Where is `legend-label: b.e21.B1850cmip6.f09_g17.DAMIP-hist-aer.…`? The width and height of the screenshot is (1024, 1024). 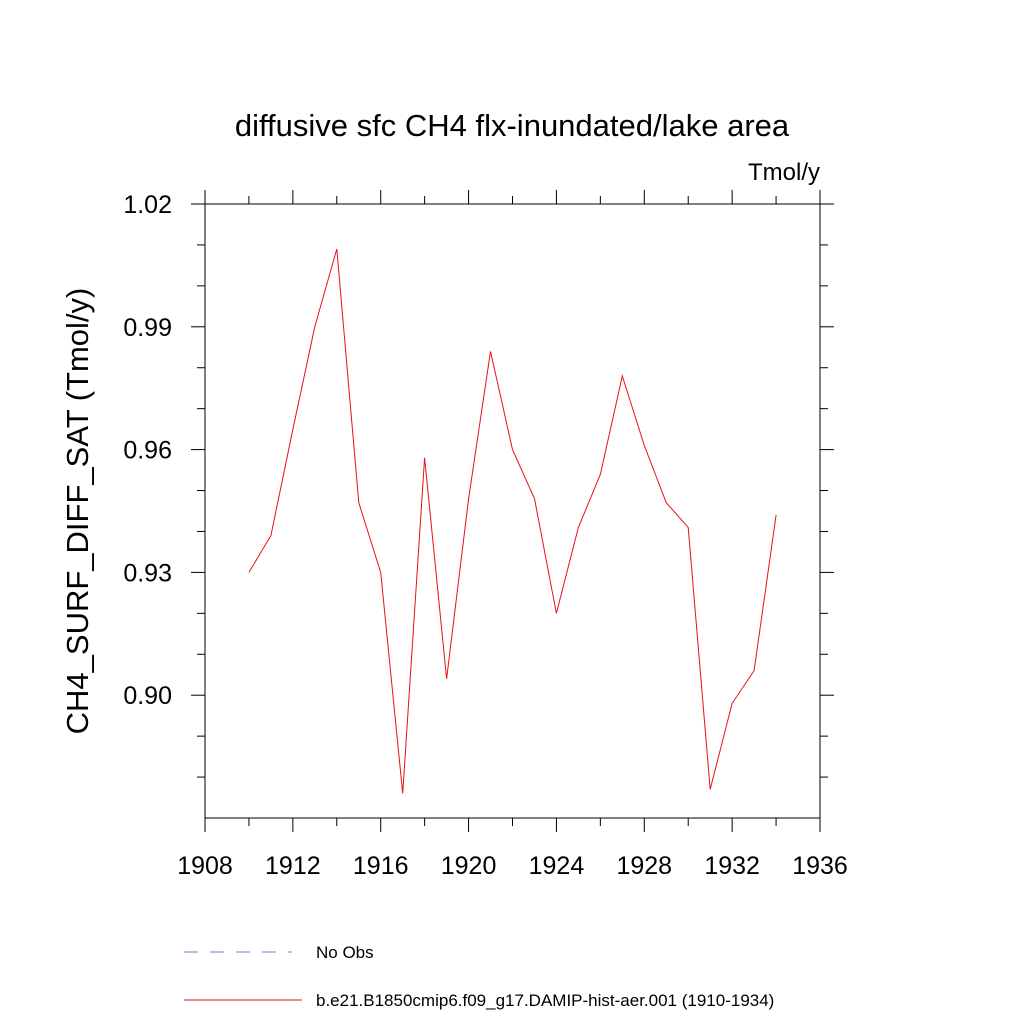 legend-label: b.e21.B1850cmip6.f09_g17.DAMIP-hist-aer.… is located at coordinates (545, 1000).